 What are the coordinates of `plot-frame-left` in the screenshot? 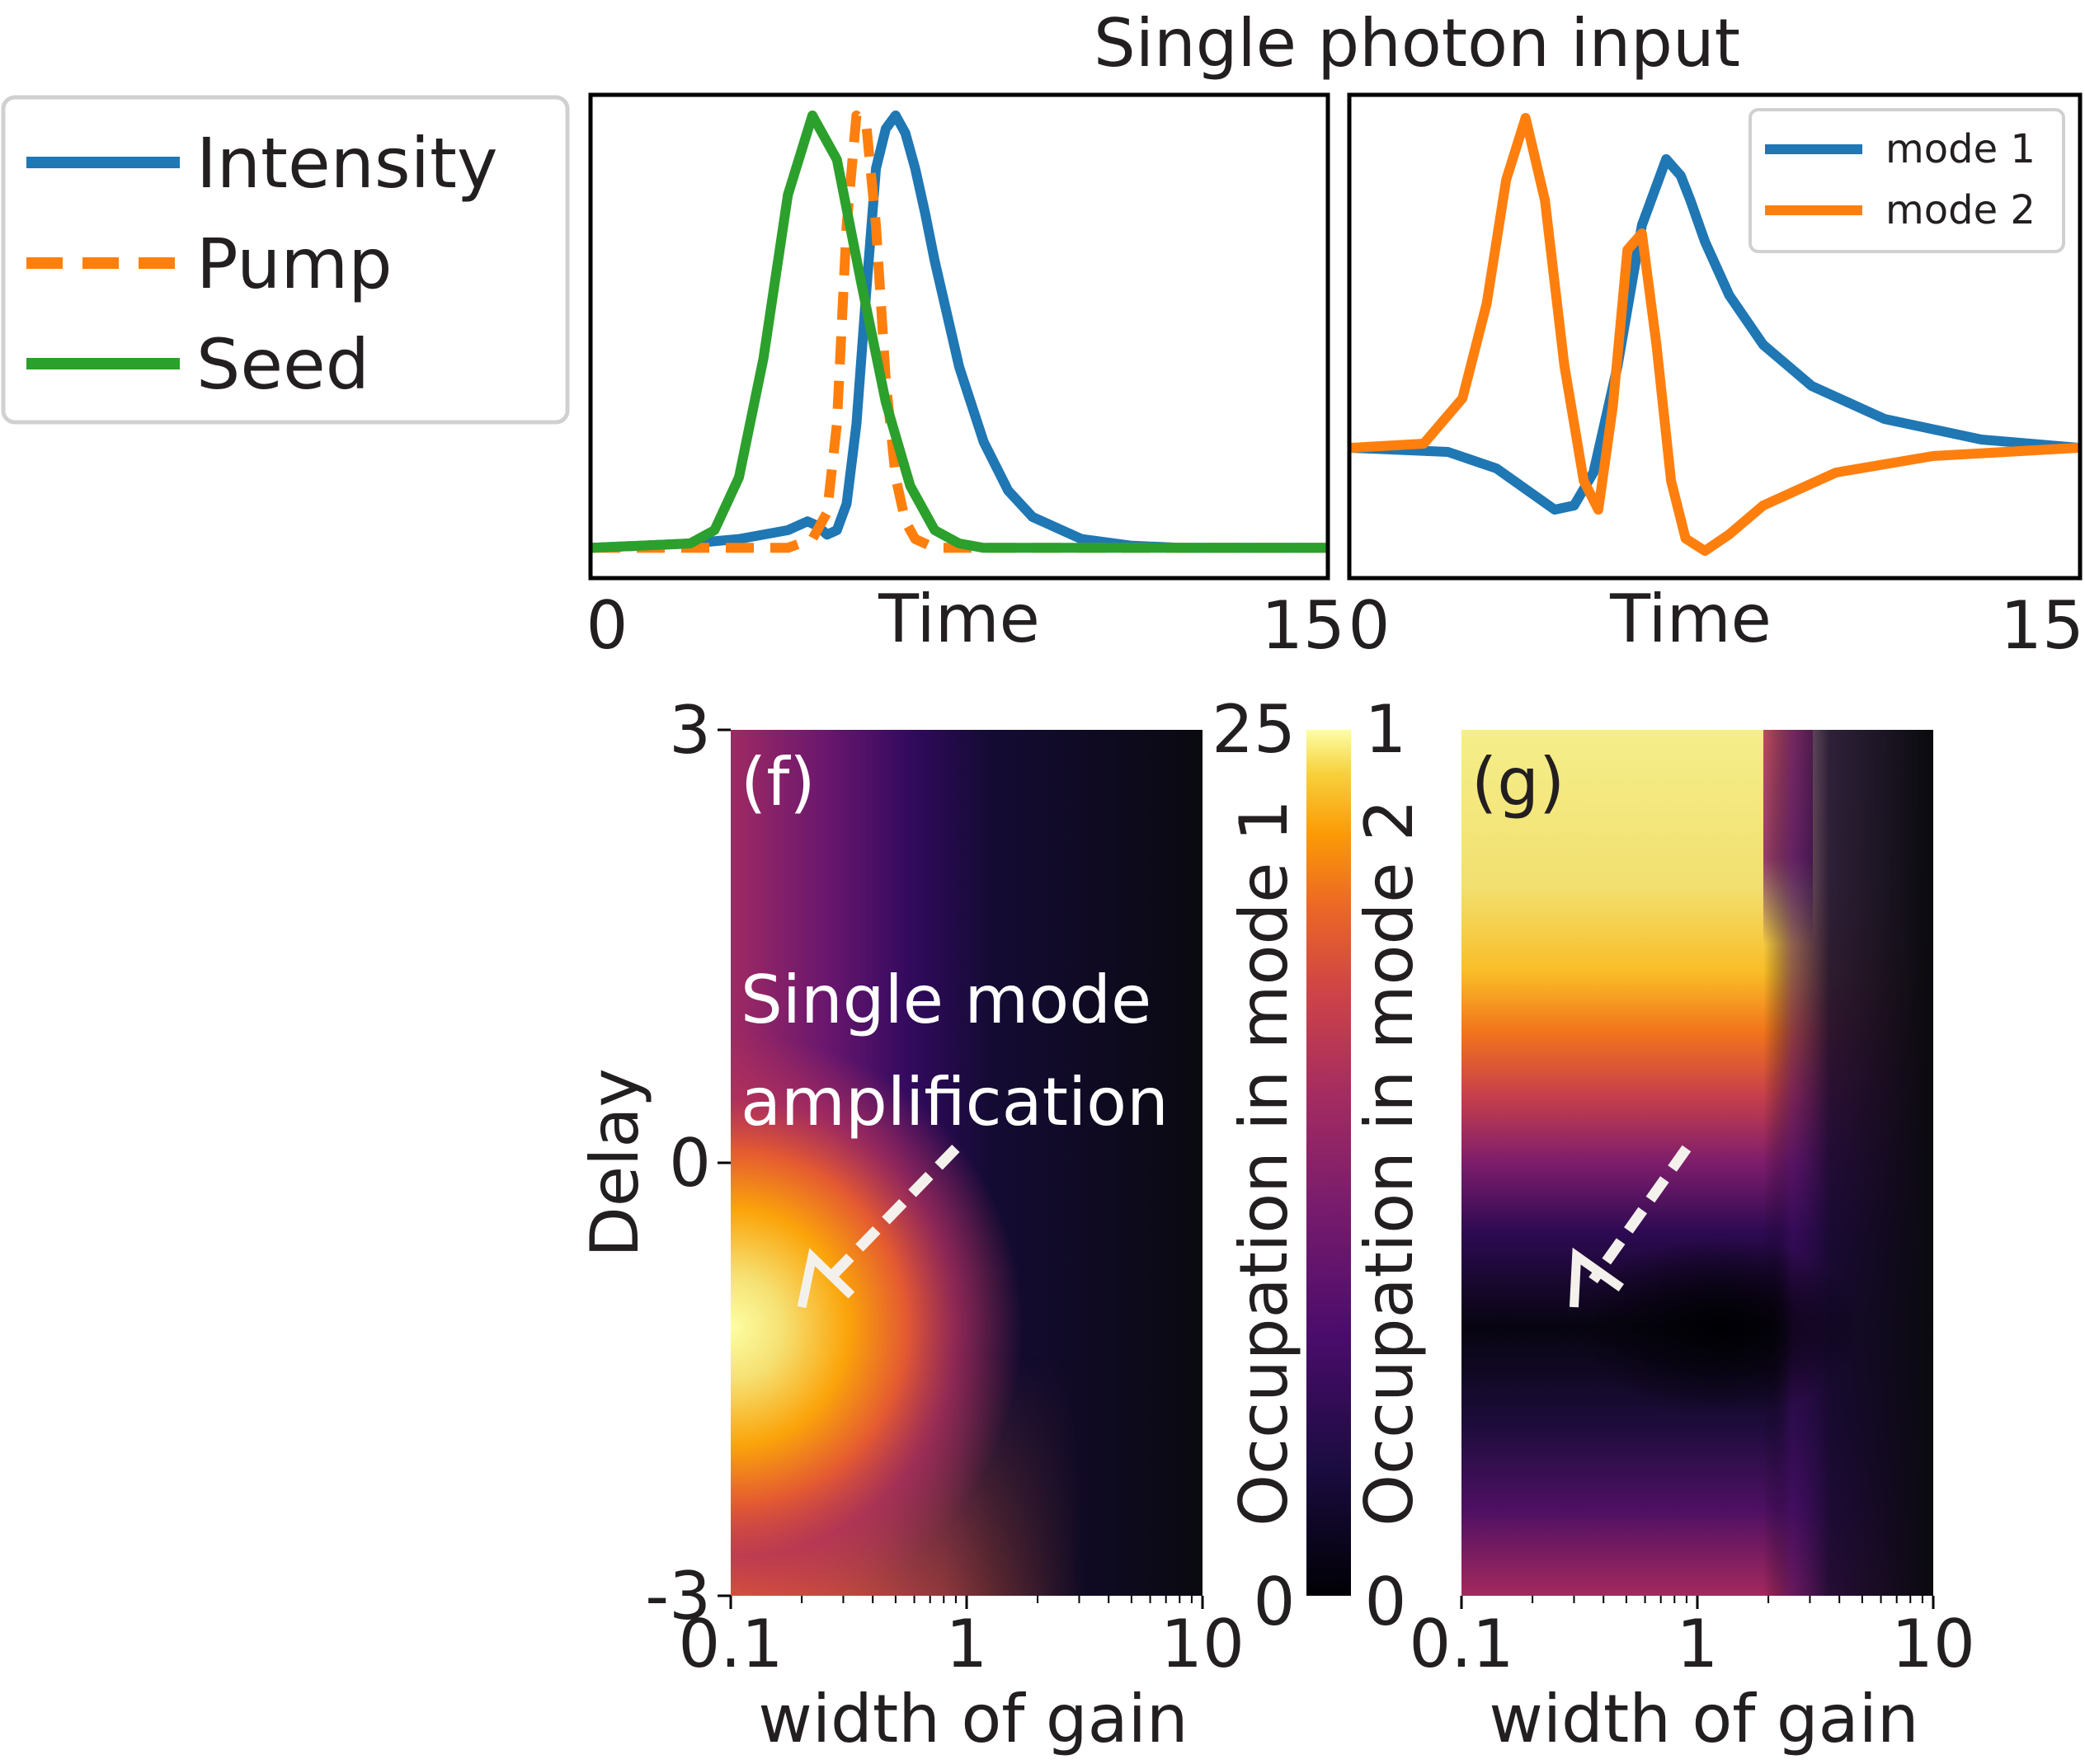 It's located at (959, 336).